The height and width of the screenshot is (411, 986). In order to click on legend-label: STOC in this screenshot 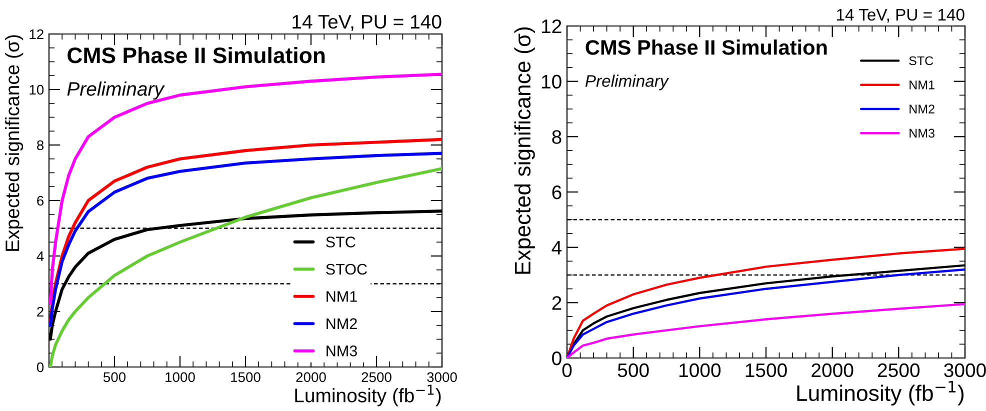, I will do `click(346, 269)`.